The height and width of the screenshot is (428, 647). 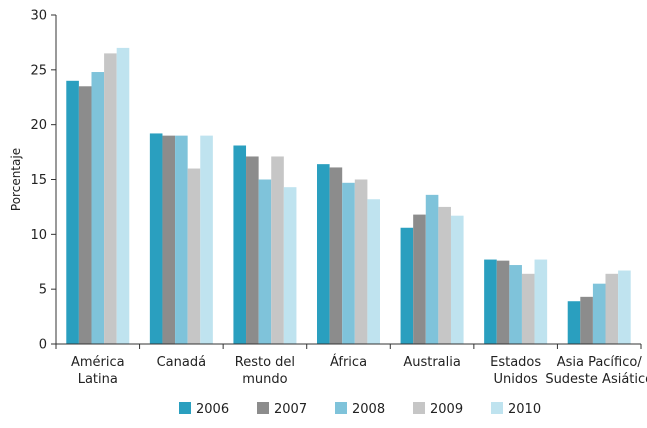 I want to click on bar-2010-cat3, so click(x=373, y=271).